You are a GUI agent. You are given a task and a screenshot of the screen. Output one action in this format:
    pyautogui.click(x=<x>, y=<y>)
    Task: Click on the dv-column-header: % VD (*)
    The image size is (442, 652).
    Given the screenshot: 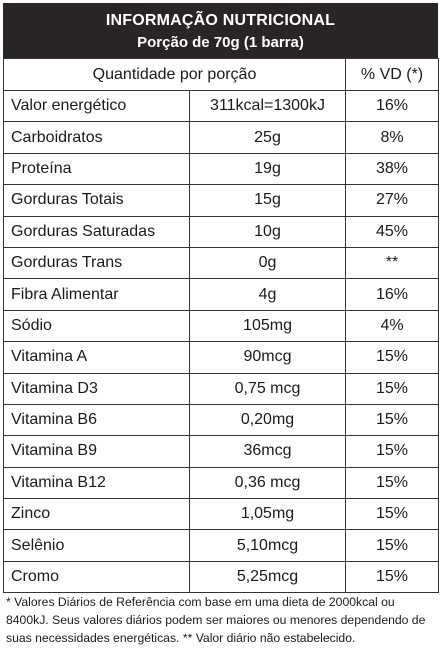 What is the action you would take?
    pyautogui.click(x=392, y=74)
    